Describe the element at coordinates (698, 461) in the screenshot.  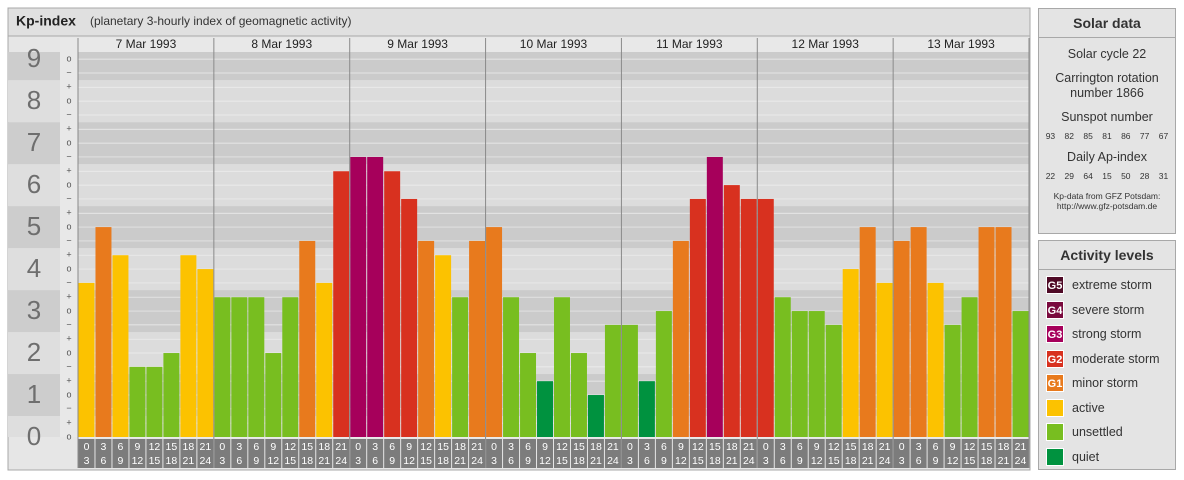
I see `hour-end: 15` at that location.